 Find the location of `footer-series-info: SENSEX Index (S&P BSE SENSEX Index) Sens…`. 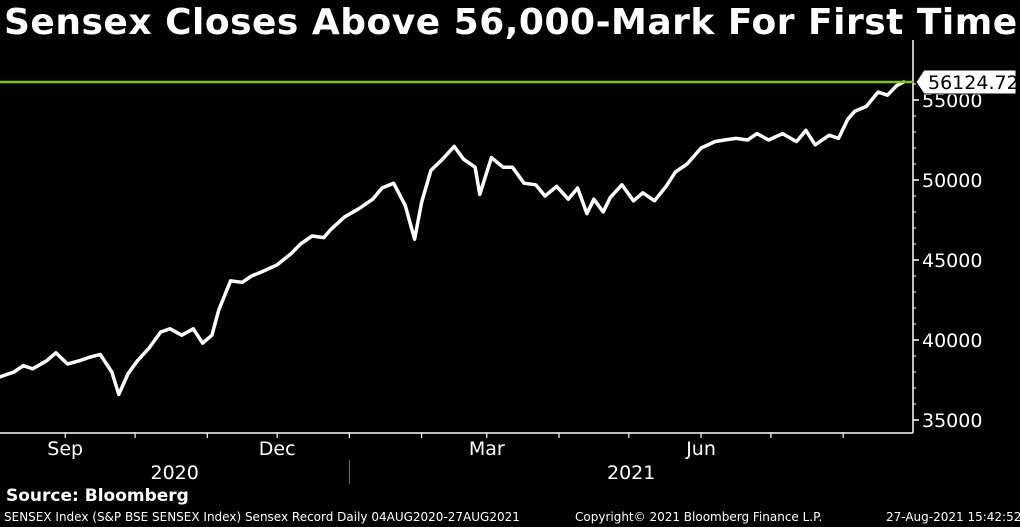

footer-series-info: SENSEX Index (S&P BSE SENSEX Index) Sens… is located at coordinates (262, 517).